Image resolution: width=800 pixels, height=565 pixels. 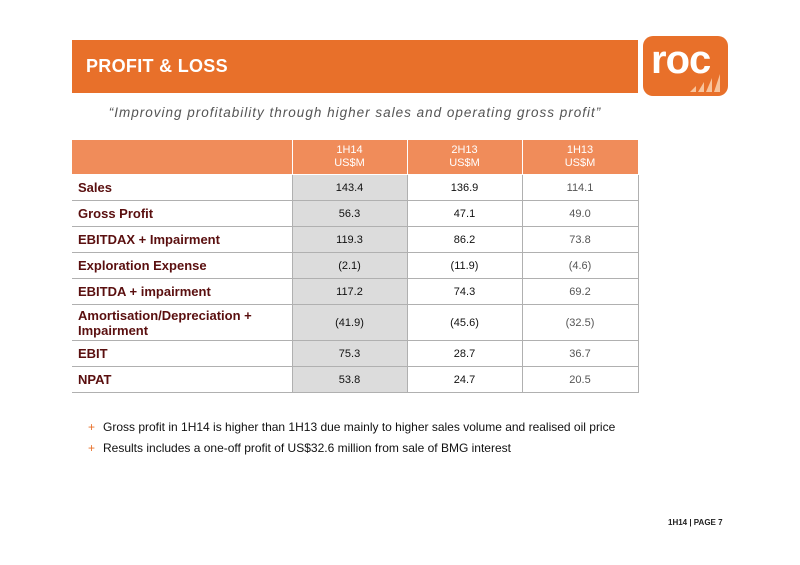 I want to click on cell-value: 24.7, so click(x=464, y=379).